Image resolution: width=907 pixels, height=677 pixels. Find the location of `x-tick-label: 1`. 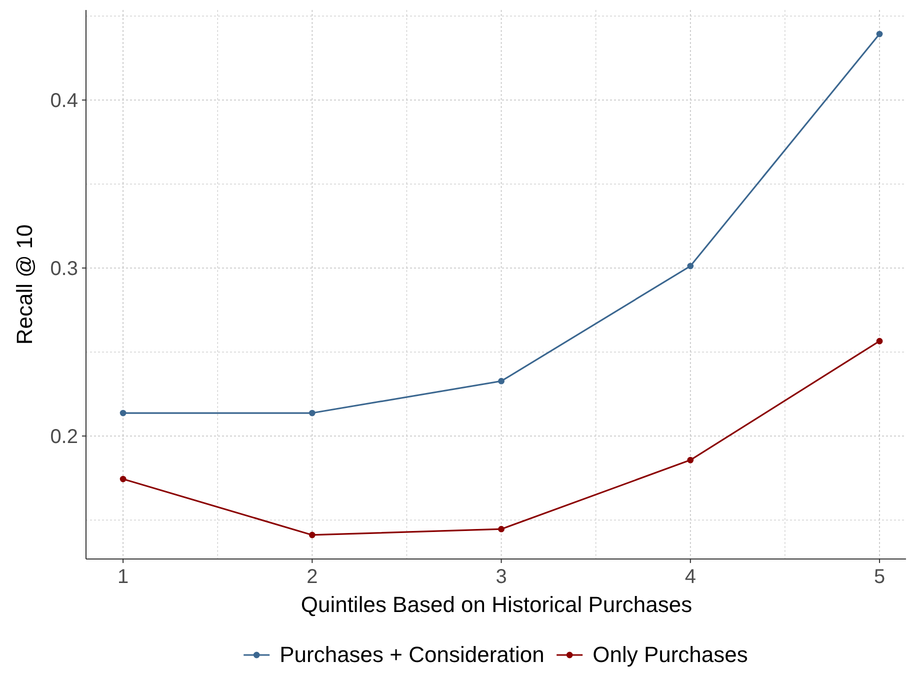

x-tick-label: 1 is located at coordinates (123, 577).